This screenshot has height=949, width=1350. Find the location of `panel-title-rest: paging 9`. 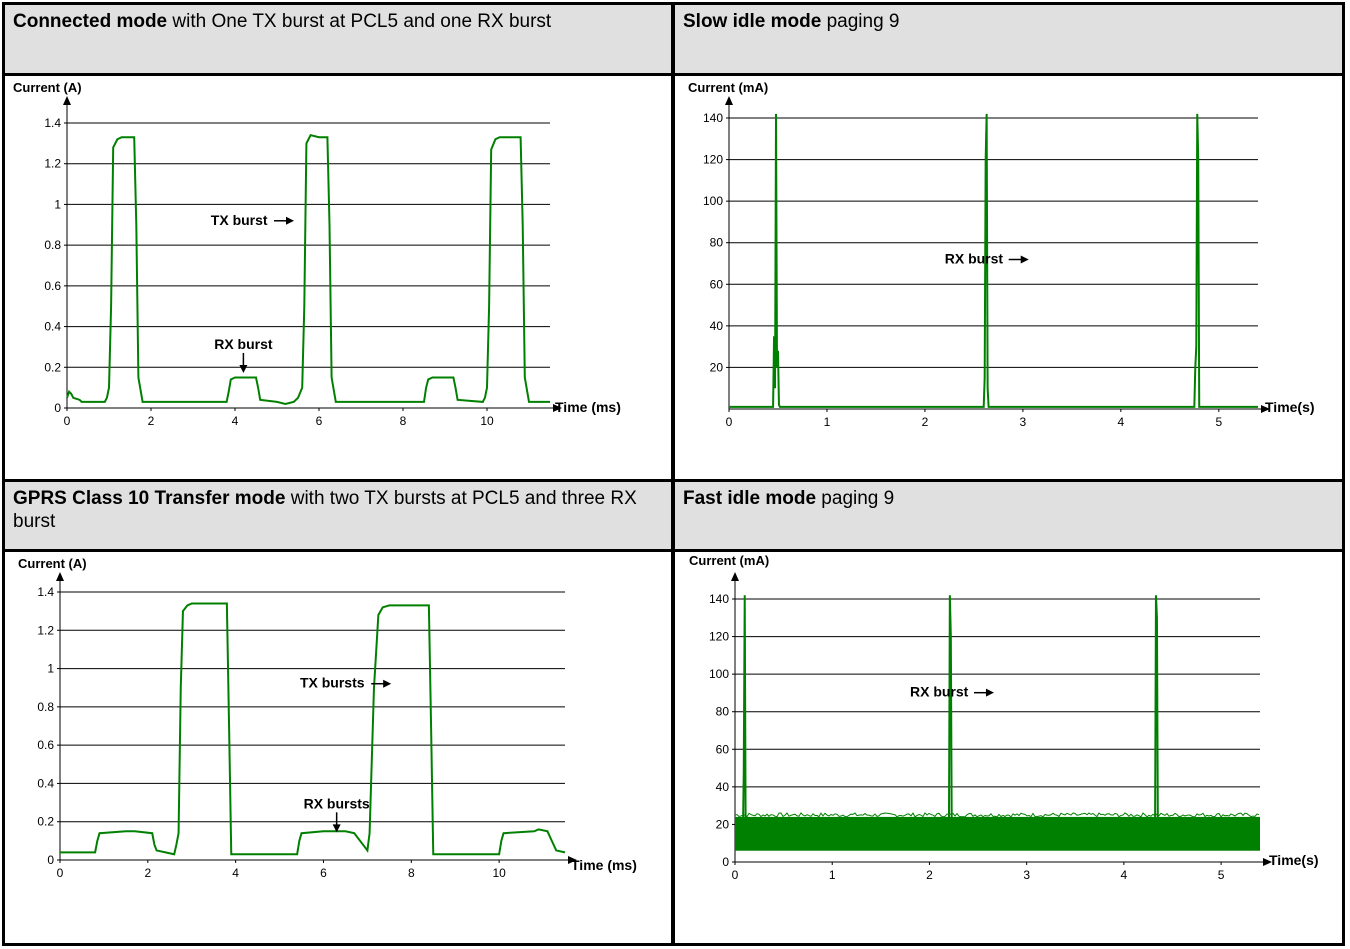

panel-title-rest: paging 9 is located at coordinates (855, 498).